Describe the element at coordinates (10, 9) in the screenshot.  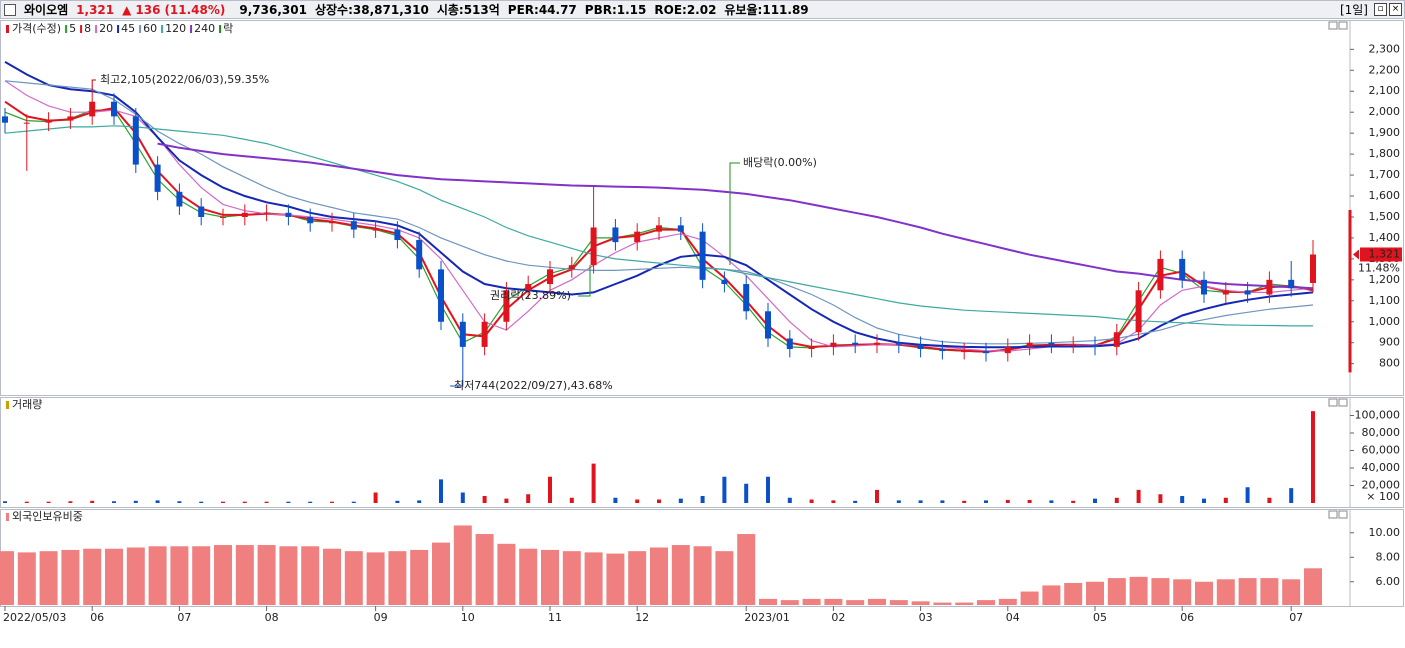
I see `checkbox` at that location.